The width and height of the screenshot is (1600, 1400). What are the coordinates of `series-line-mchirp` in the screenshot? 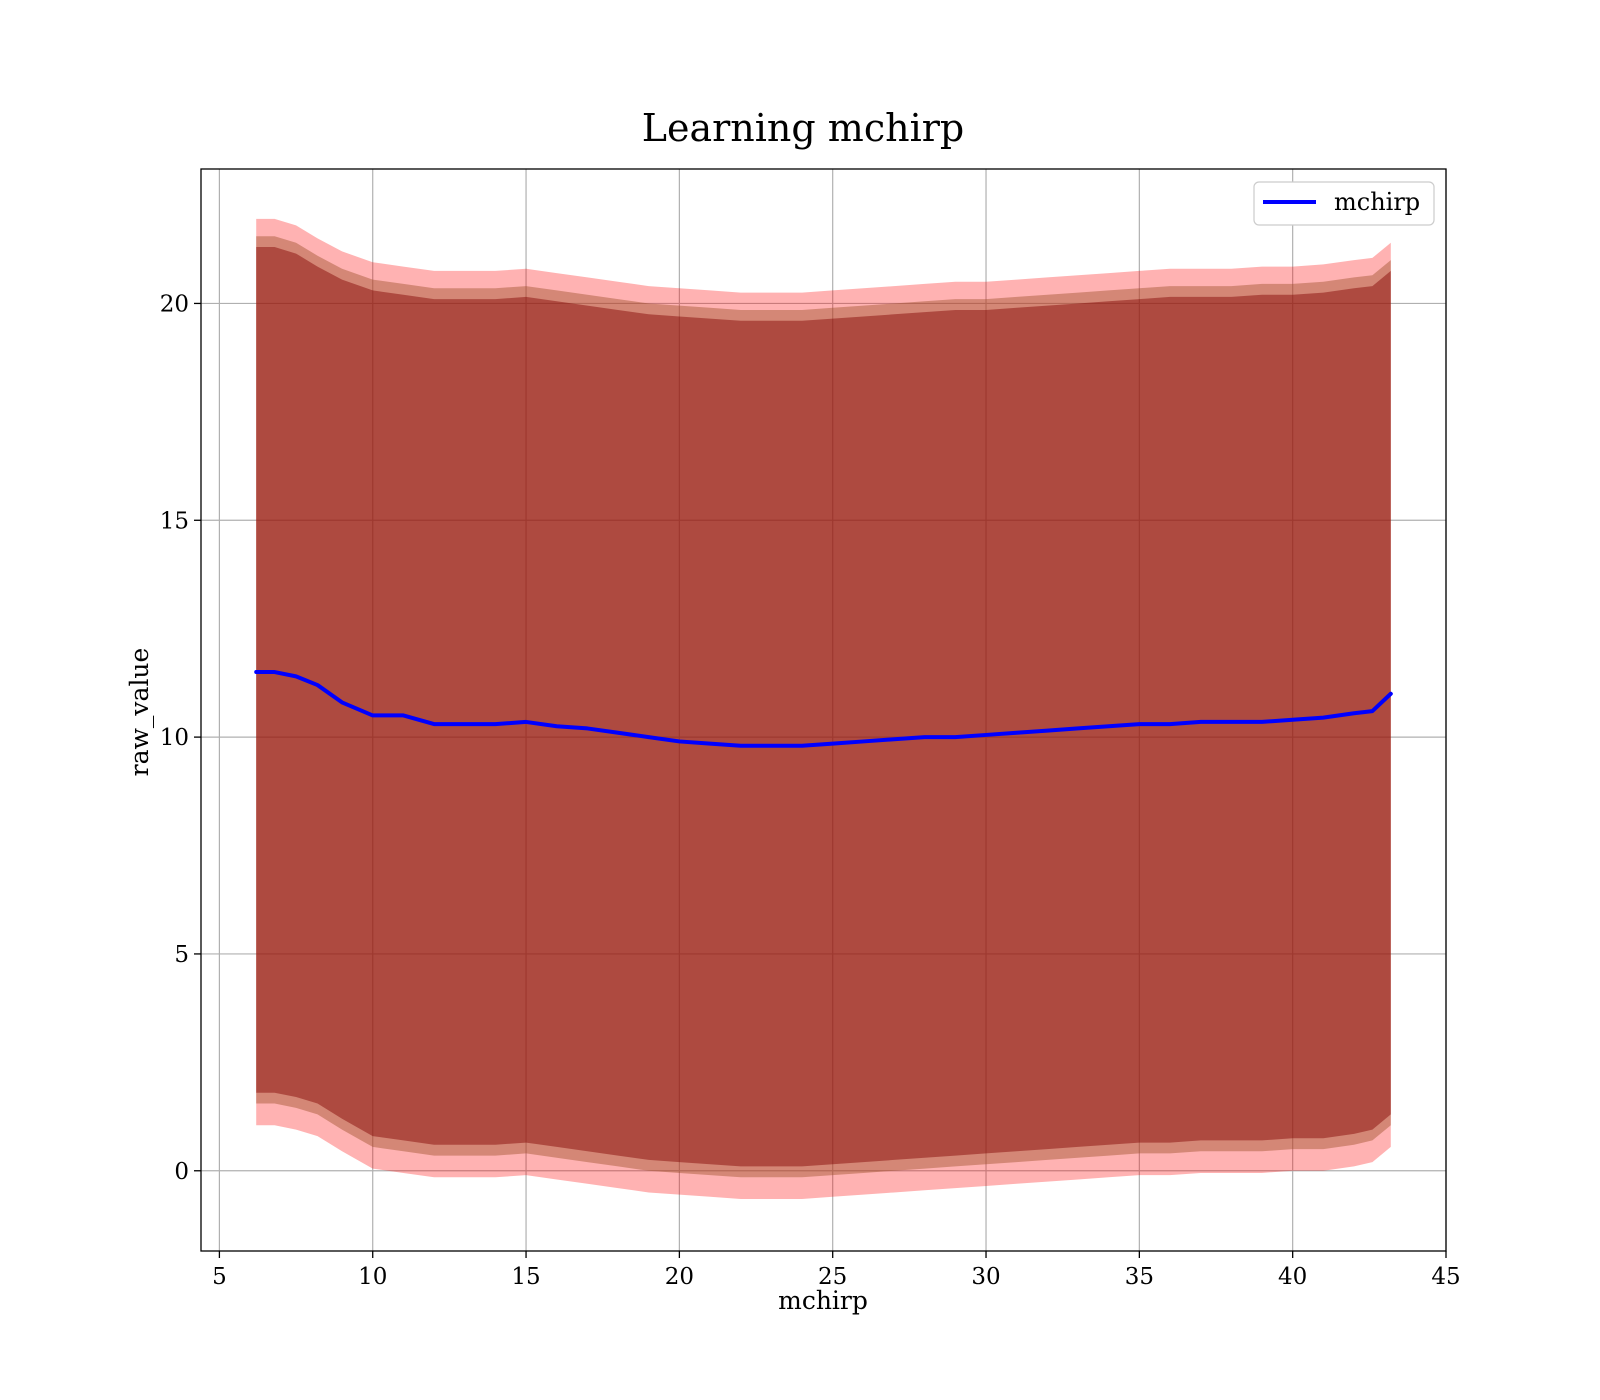 It's located at (823, 709).